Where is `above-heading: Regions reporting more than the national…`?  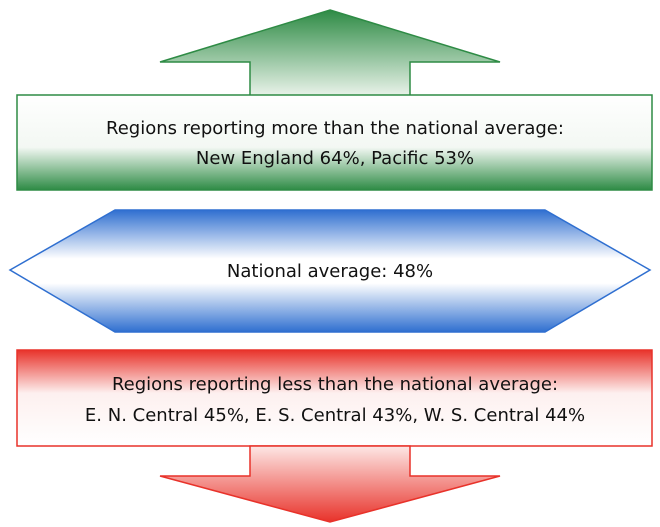
above-heading: Regions reporting more than the national… is located at coordinates (335, 128).